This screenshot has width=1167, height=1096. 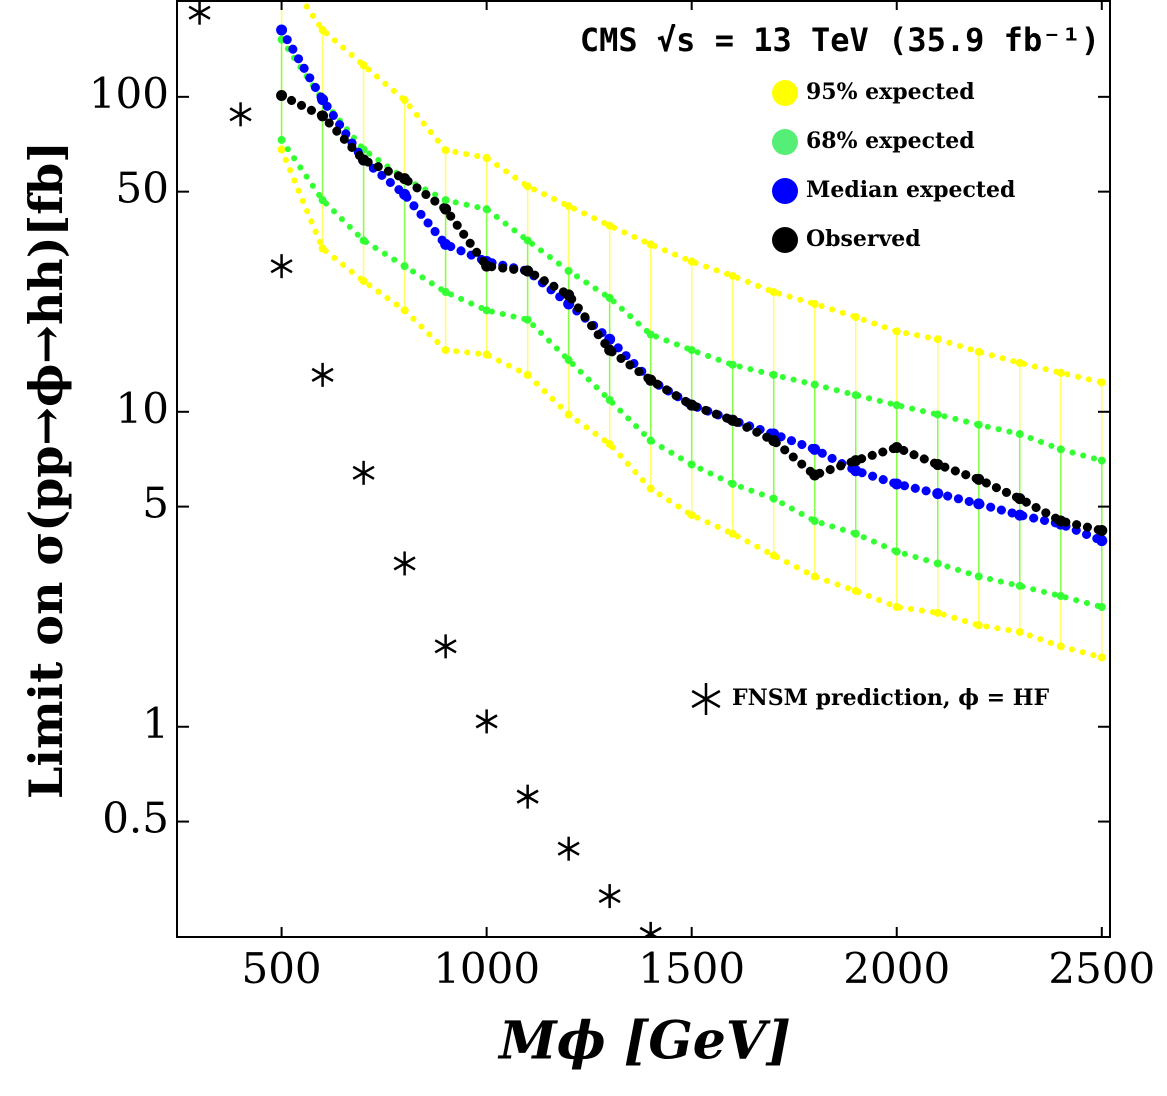 What do you see at coordinates (890, 141) in the screenshot?
I see `legend-label: 68% expected` at bounding box center [890, 141].